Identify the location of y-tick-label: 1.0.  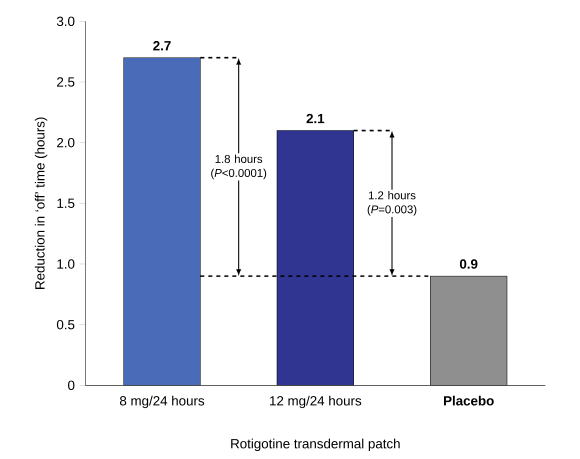
(65, 264).